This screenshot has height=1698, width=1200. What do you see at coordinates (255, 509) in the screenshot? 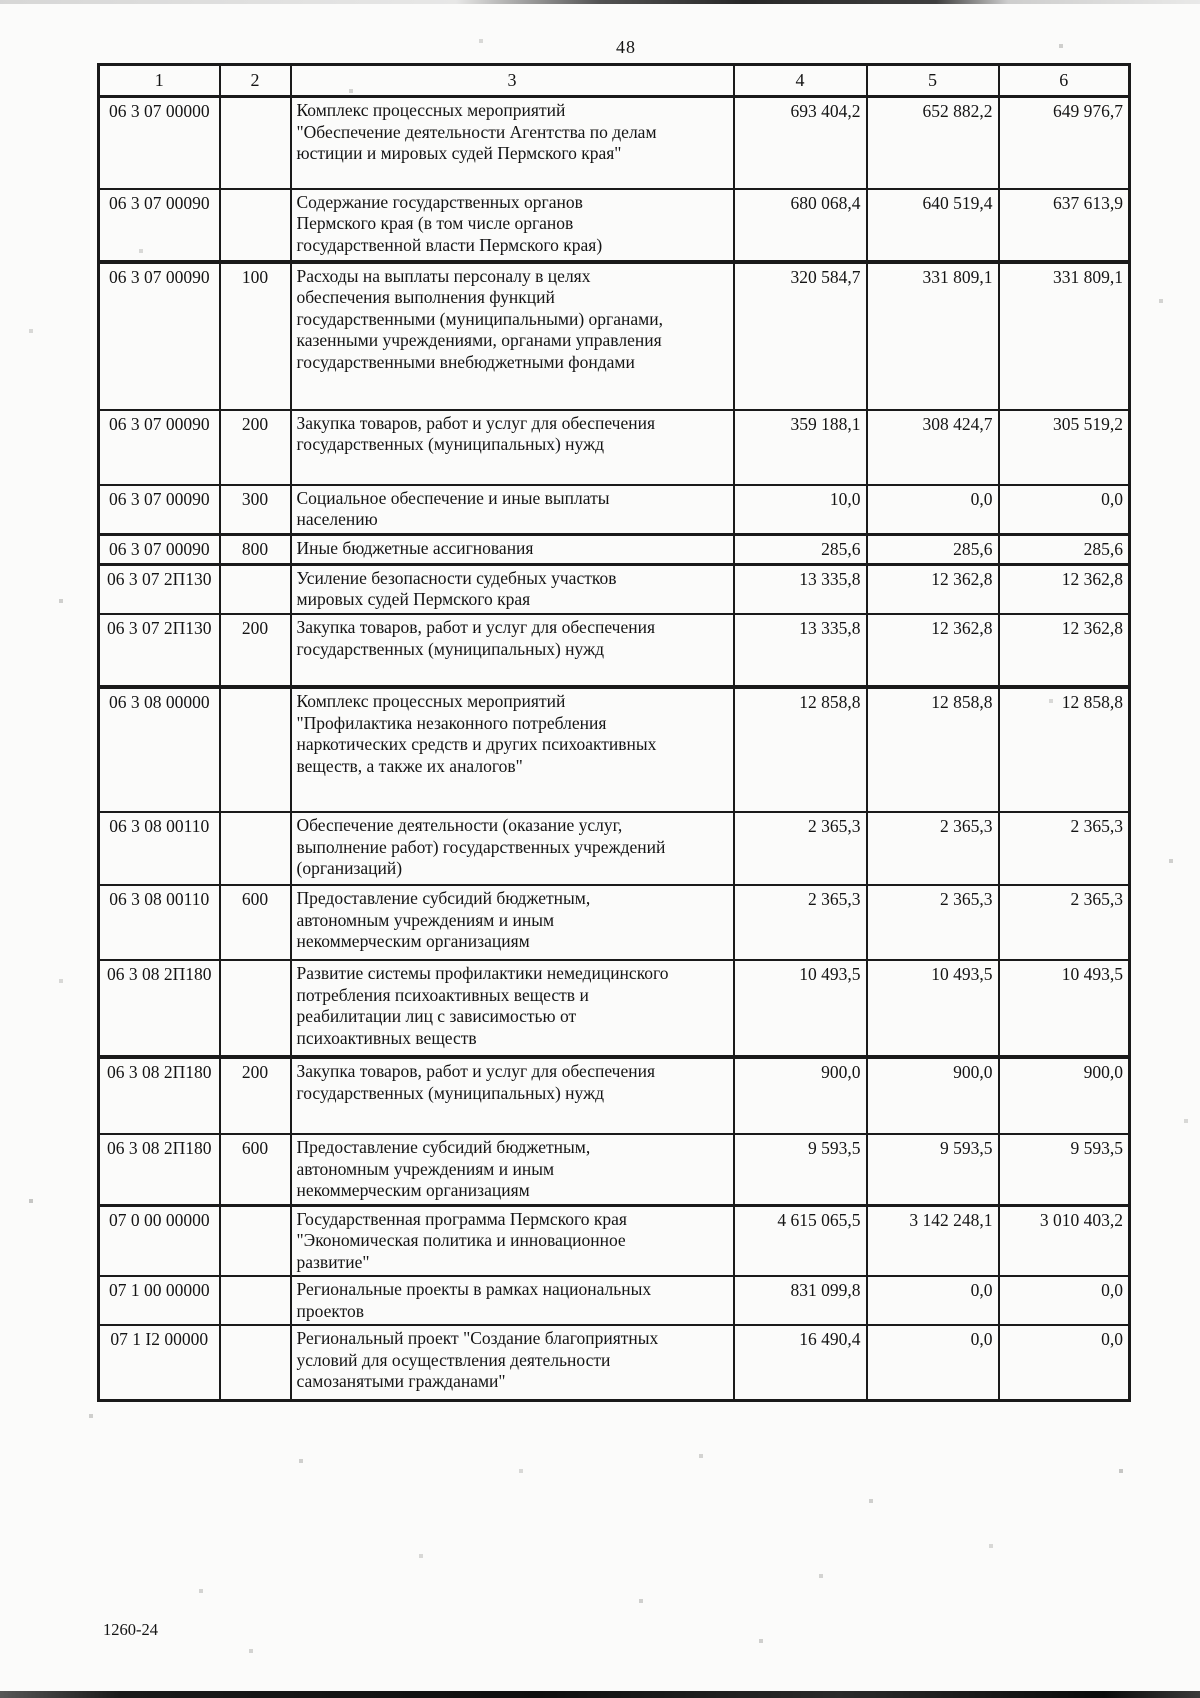
I see `group-cell: 300` at bounding box center [255, 509].